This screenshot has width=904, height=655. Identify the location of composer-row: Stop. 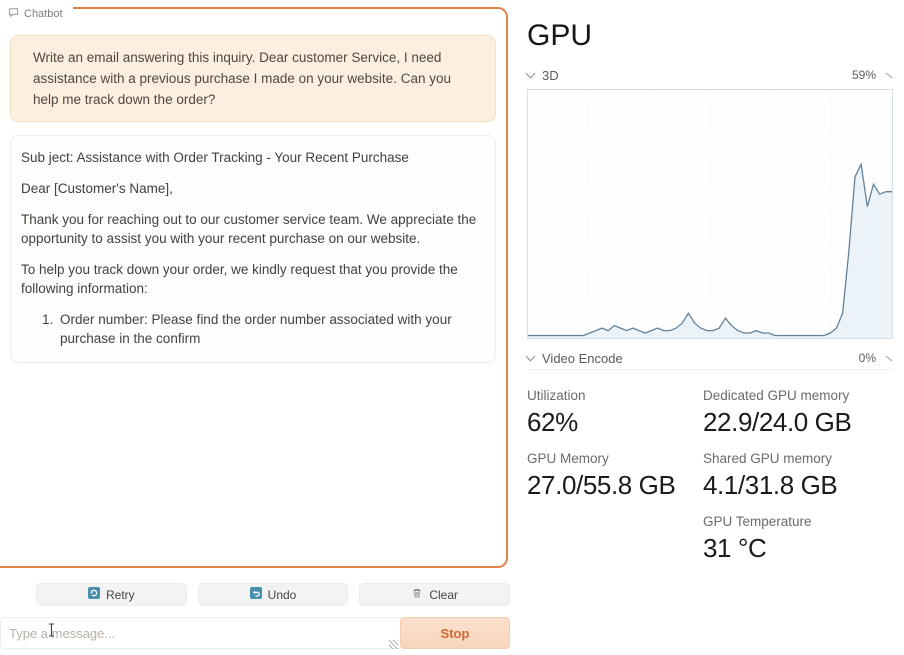
(255, 633).